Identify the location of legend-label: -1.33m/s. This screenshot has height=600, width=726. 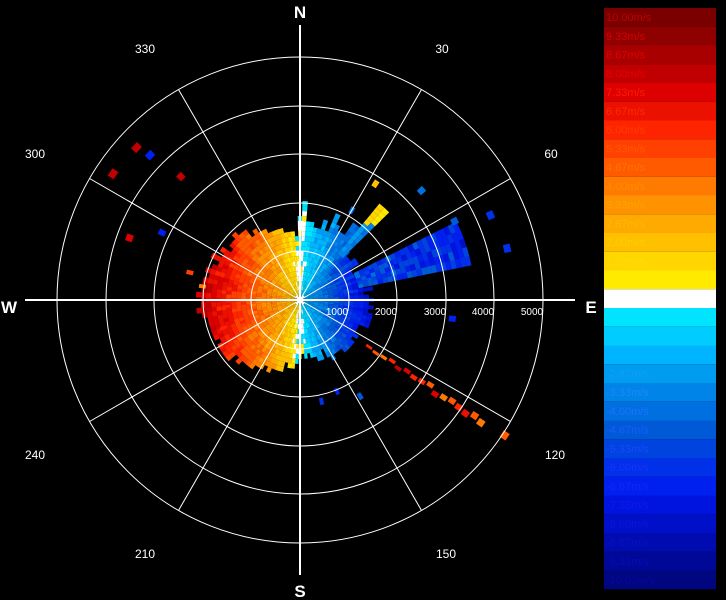
(627, 337).